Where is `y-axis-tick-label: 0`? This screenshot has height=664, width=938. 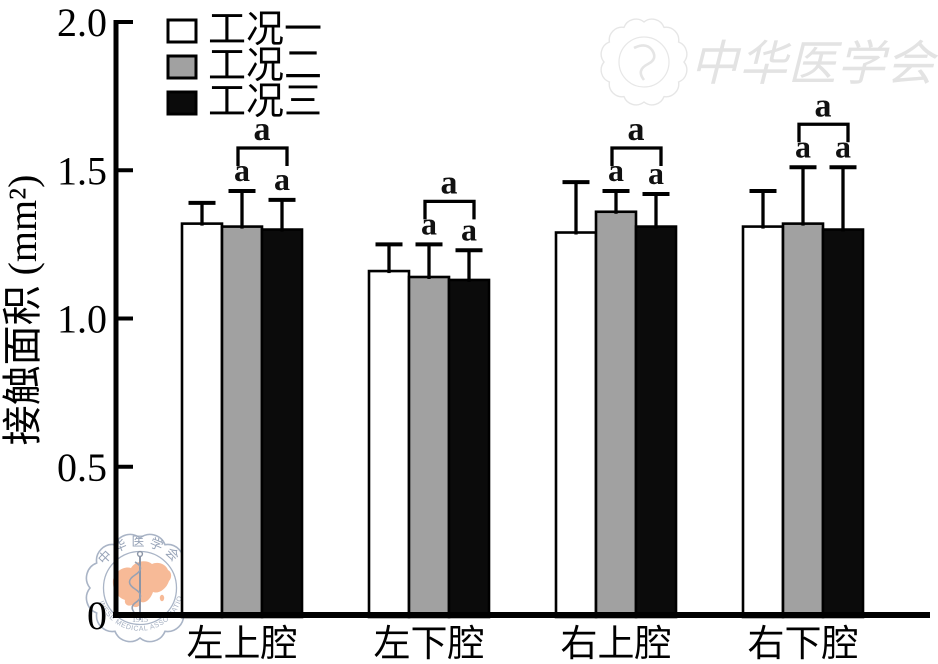
y-axis-tick-label: 0 is located at coordinates (97, 615).